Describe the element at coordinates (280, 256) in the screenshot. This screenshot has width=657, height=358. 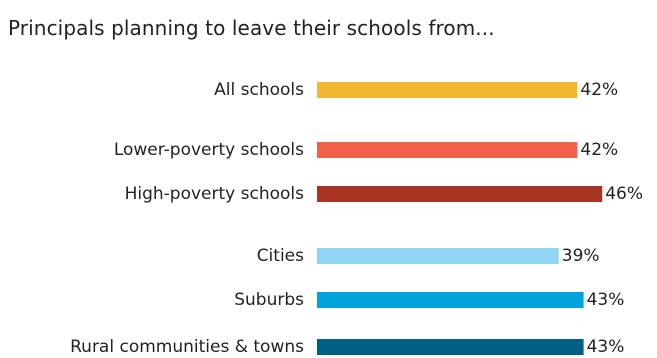
I see `category-label: Cities` at that location.